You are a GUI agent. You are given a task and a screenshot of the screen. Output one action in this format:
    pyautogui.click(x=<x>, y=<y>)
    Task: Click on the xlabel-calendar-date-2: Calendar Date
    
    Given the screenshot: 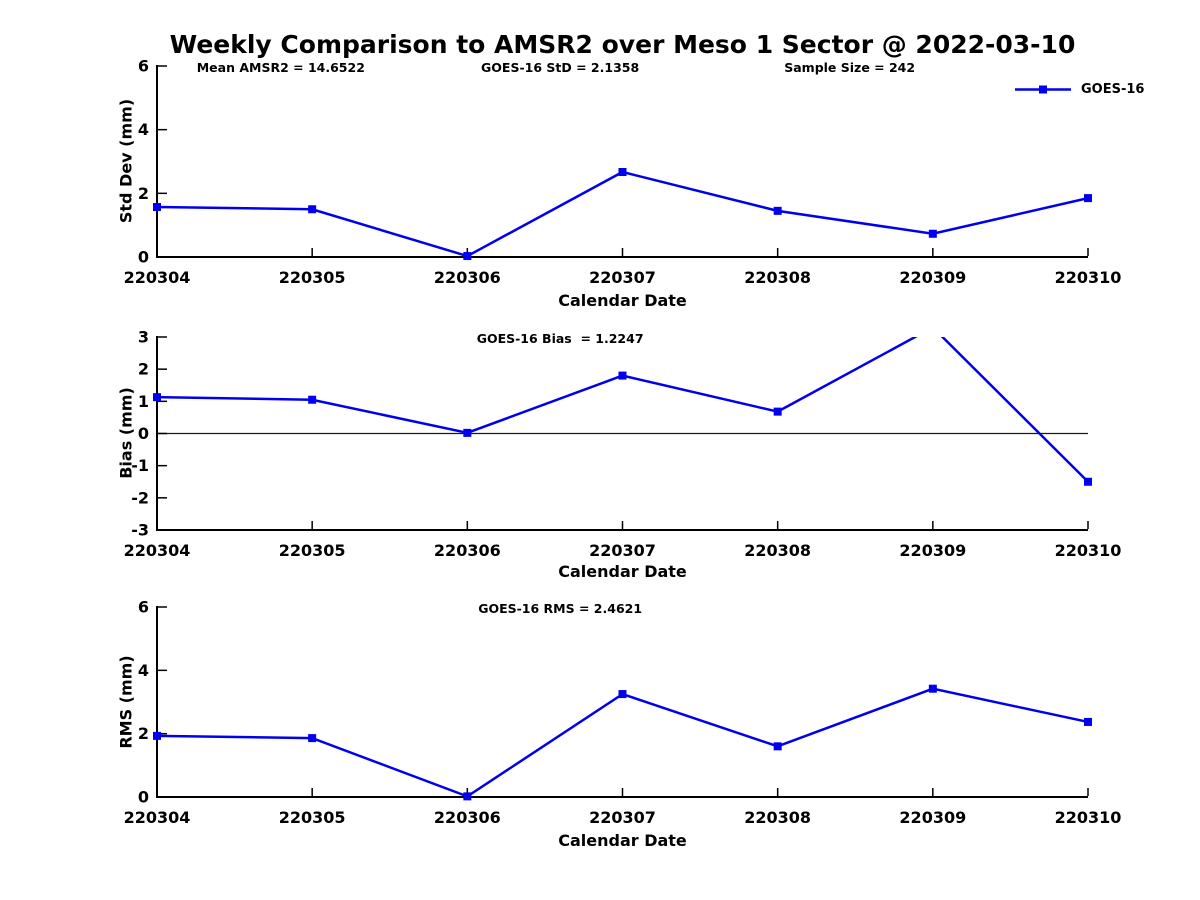 What is the action you would take?
    pyautogui.click(x=622, y=571)
    